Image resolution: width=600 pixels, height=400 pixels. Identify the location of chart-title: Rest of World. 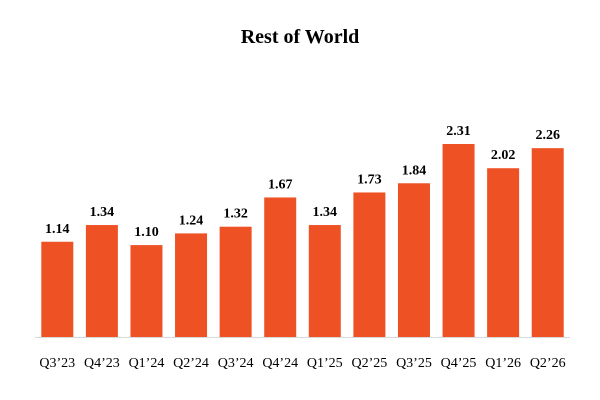
(300, 37).